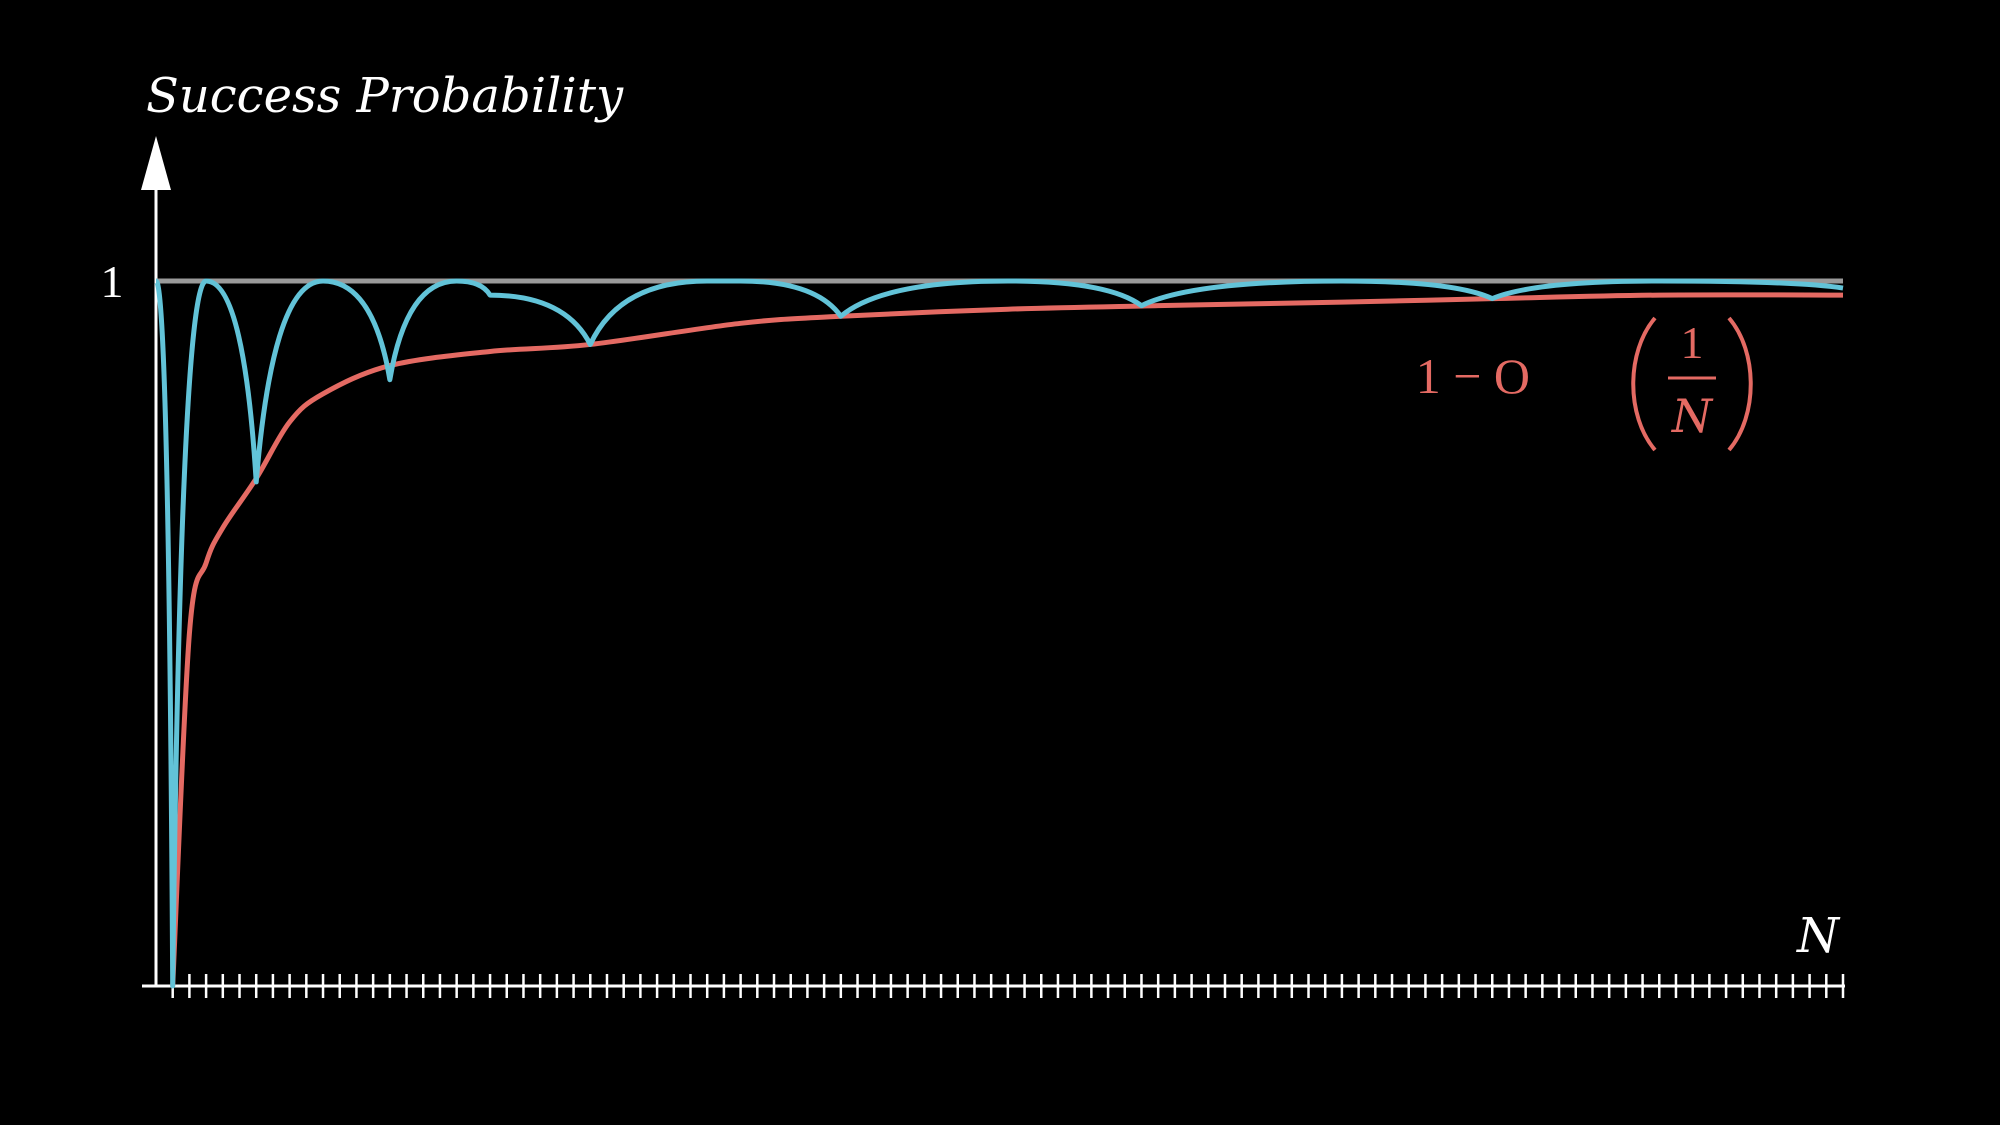 The width and height of the screenshot is (2000, 1125). I want to click on annotation-right-paren, so click(1740, 384).